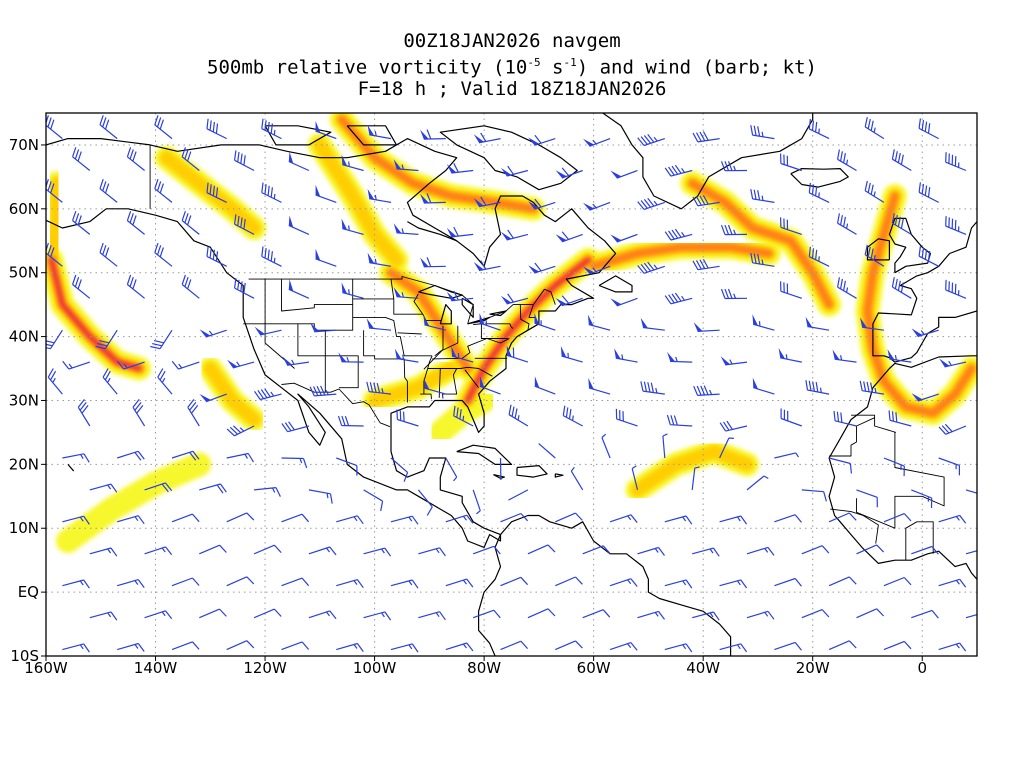 This screenshot has width=1024, height=768. Describe the element at coordinates (512, 89) in the screenshot. I see `title-line-3: F=18 h ; Valid 18Z18JAN2026` at that location.